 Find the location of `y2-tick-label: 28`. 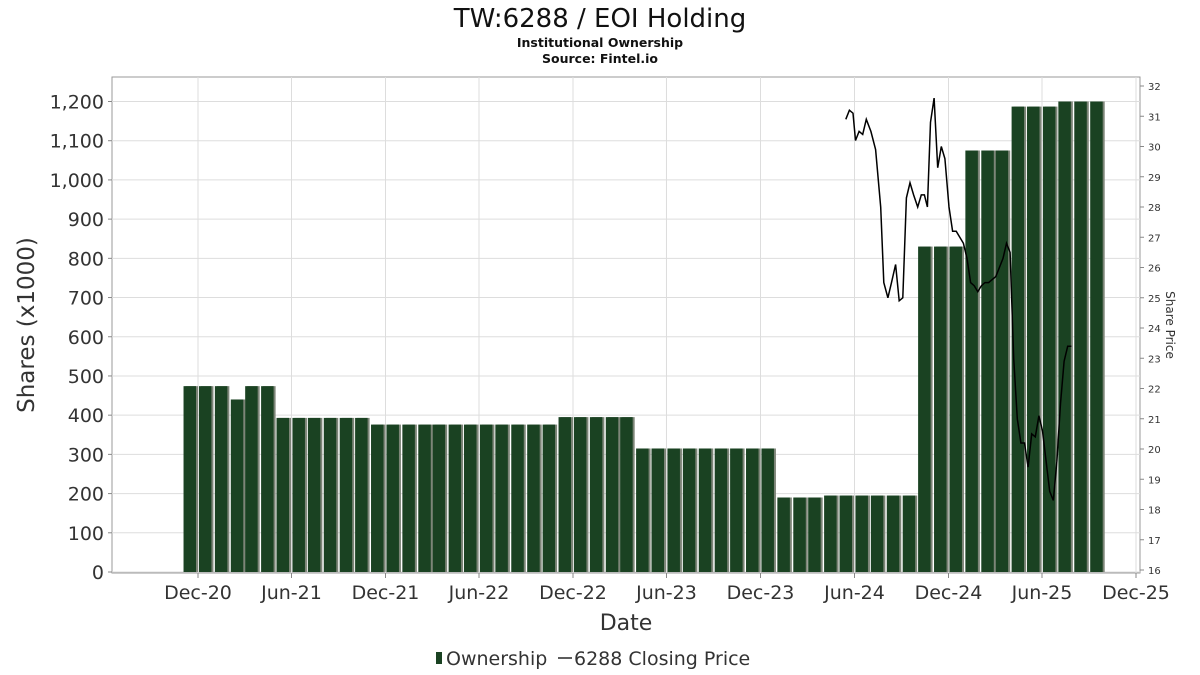

y2-tick-label: 28 is located at coordinates (1154, 208).